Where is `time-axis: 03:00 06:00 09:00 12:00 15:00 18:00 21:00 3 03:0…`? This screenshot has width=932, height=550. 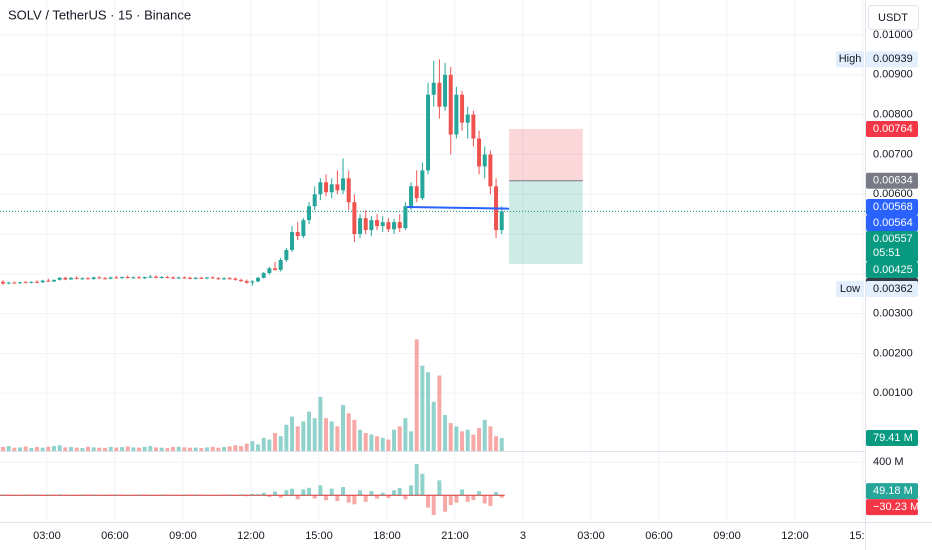 time-axis: 03:00 06:00 09:00 12:00 15:00 18:00 21:00 3 03:0… is located at coordinates (449, 536).